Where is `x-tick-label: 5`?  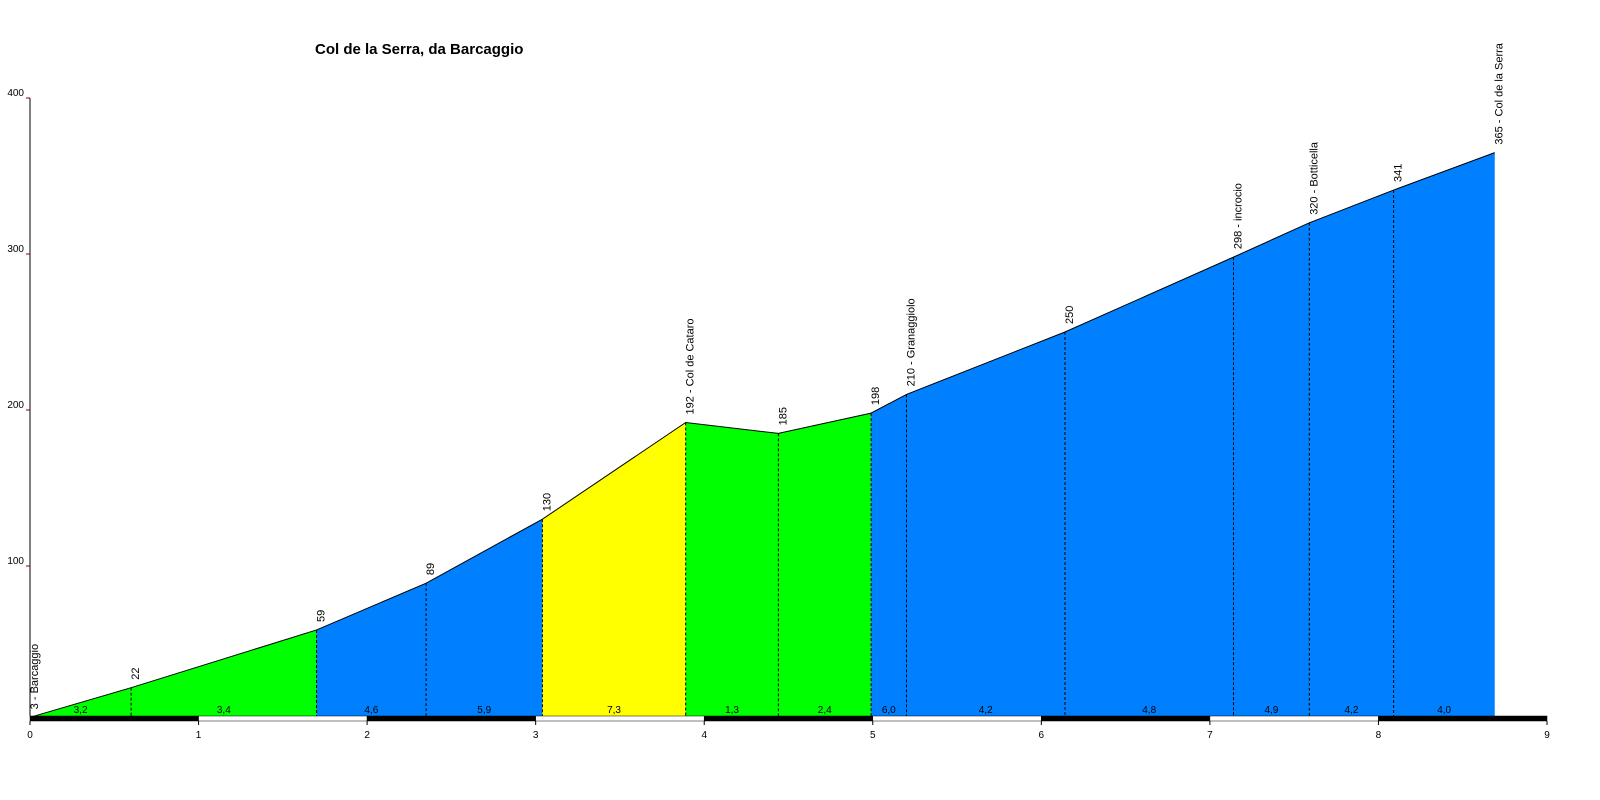 x-tick-label: 5 is located at coordinates (873, 735).